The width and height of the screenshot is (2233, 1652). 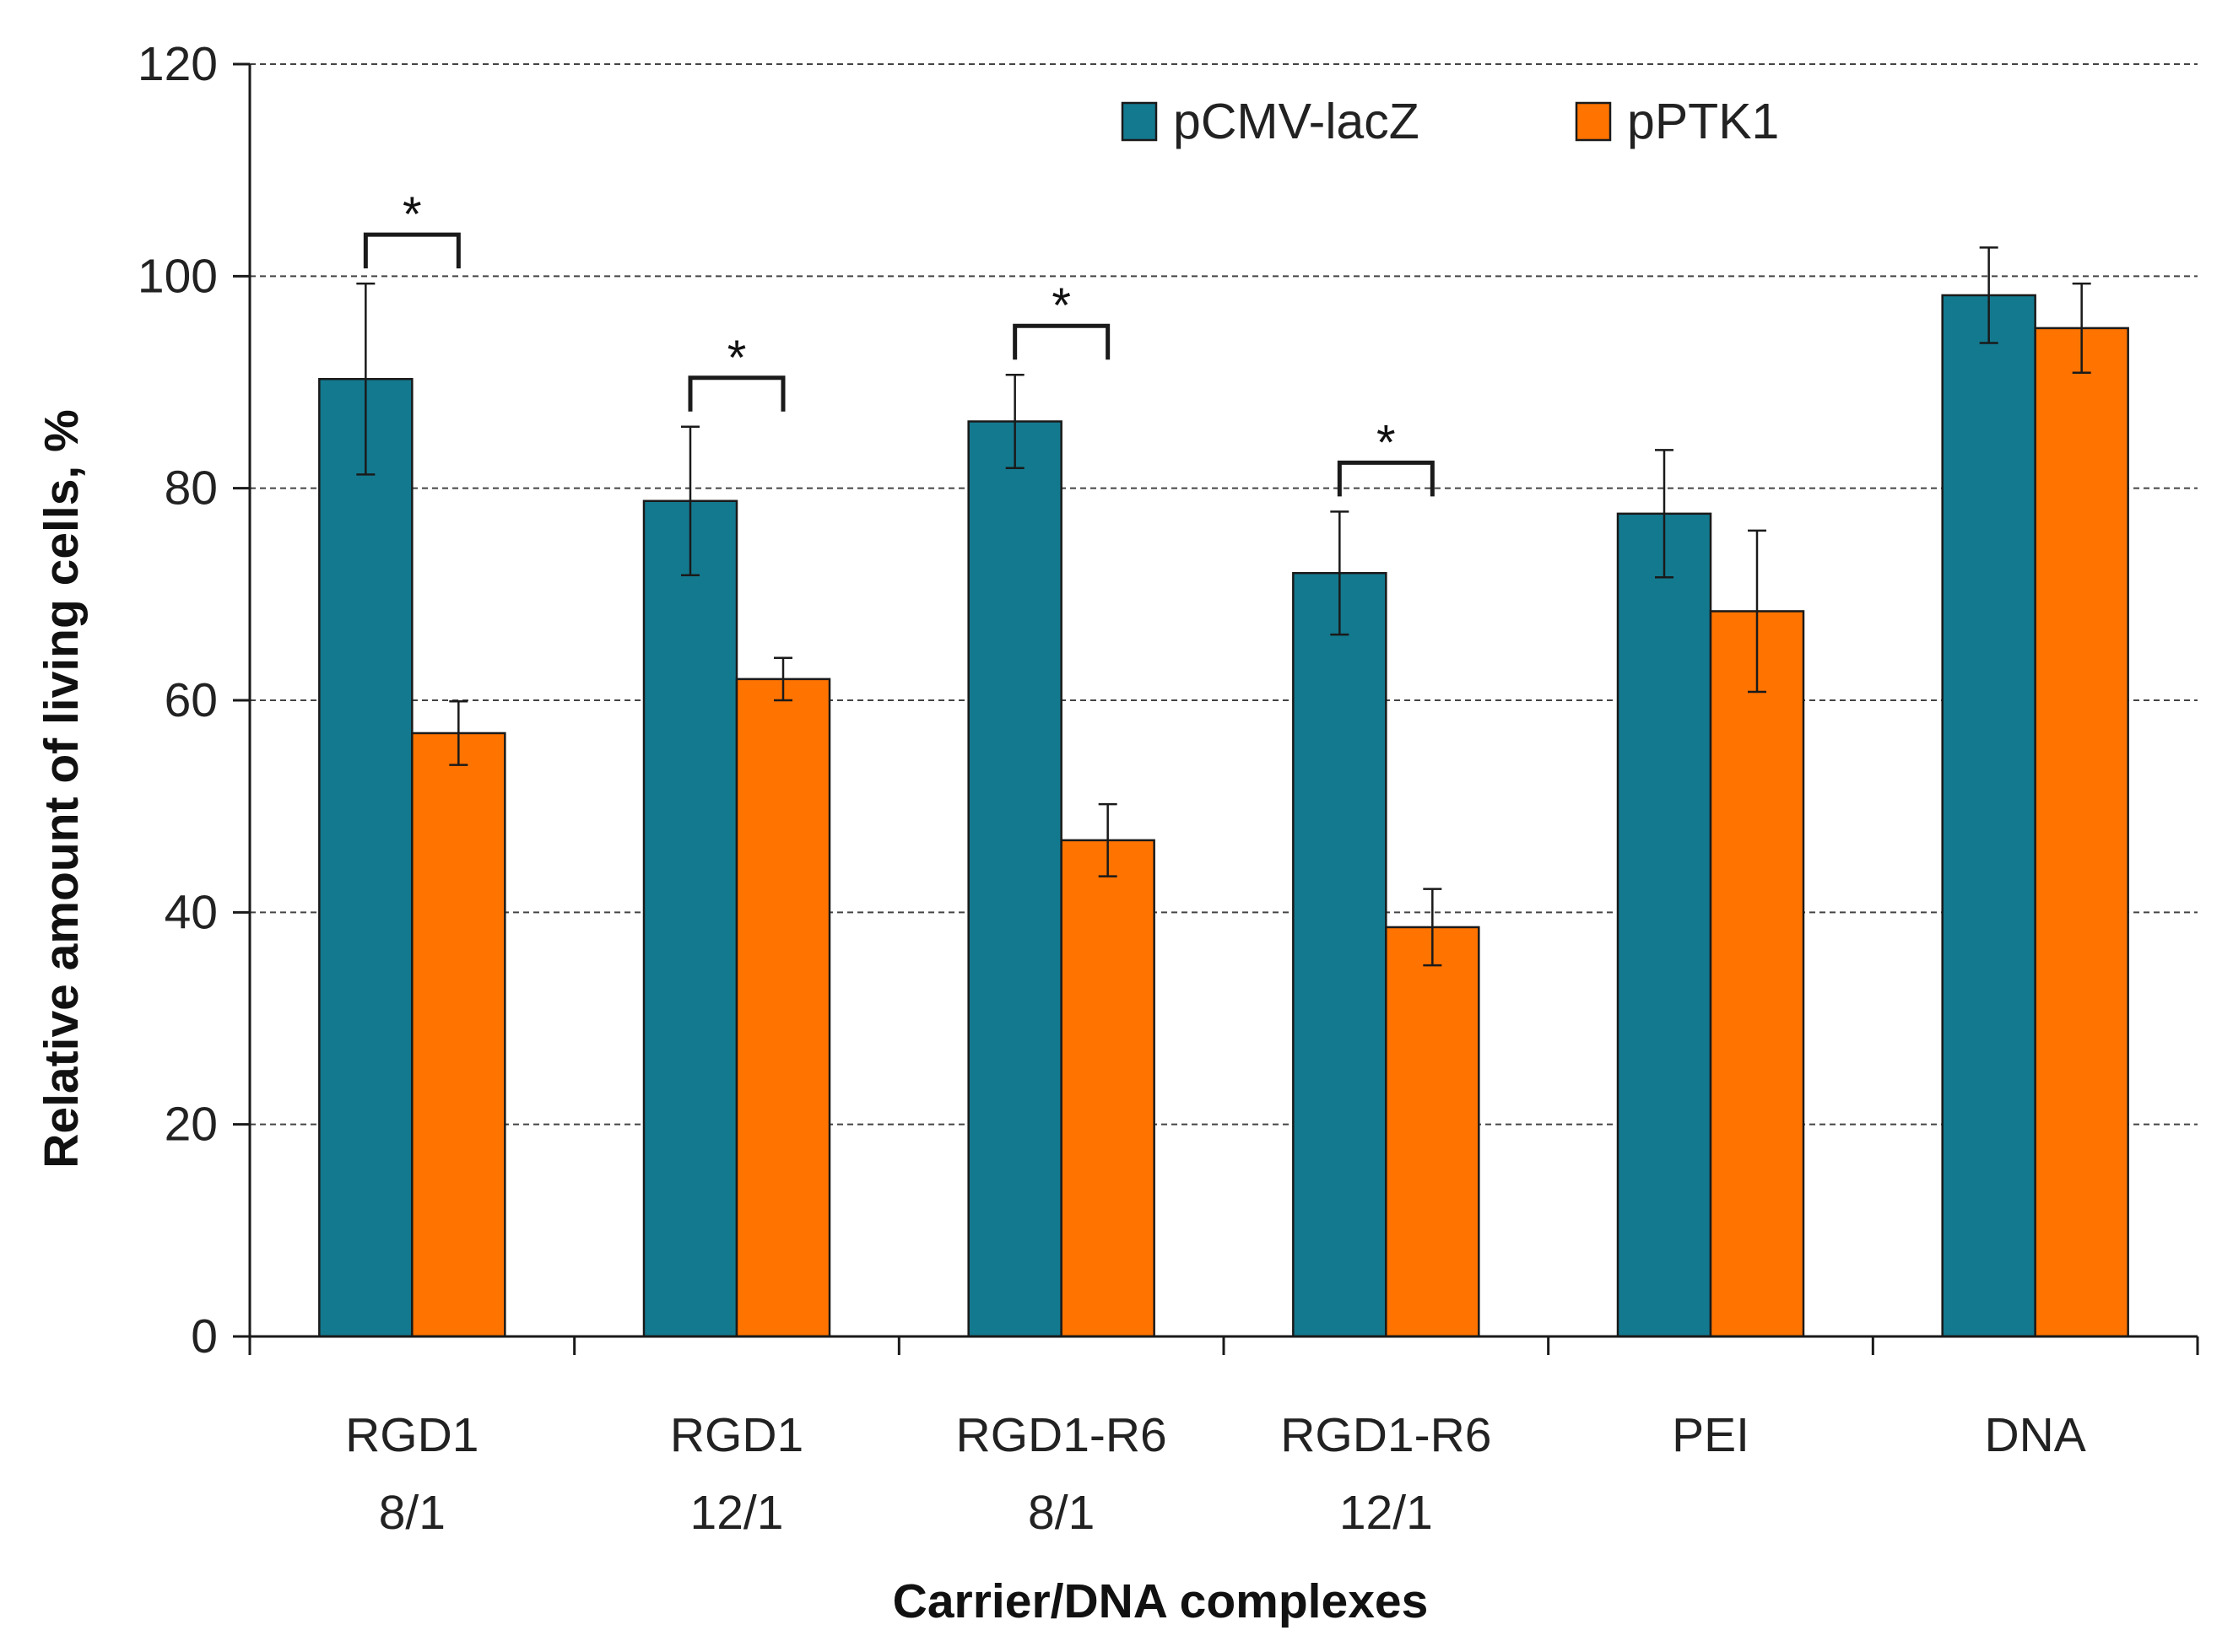 I want to click on legend-swatch-pCMV-lacZ, so click(x=1139, y=122).